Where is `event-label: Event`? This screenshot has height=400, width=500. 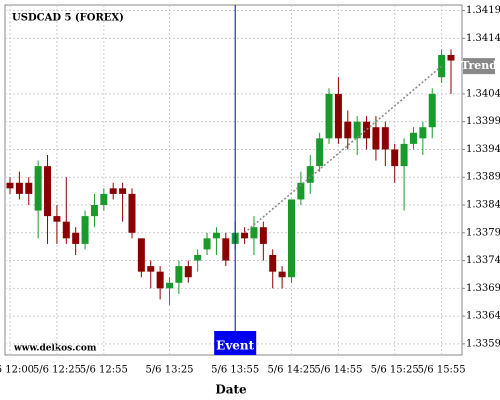 event-label: Event is located at coordinates (235, 346).